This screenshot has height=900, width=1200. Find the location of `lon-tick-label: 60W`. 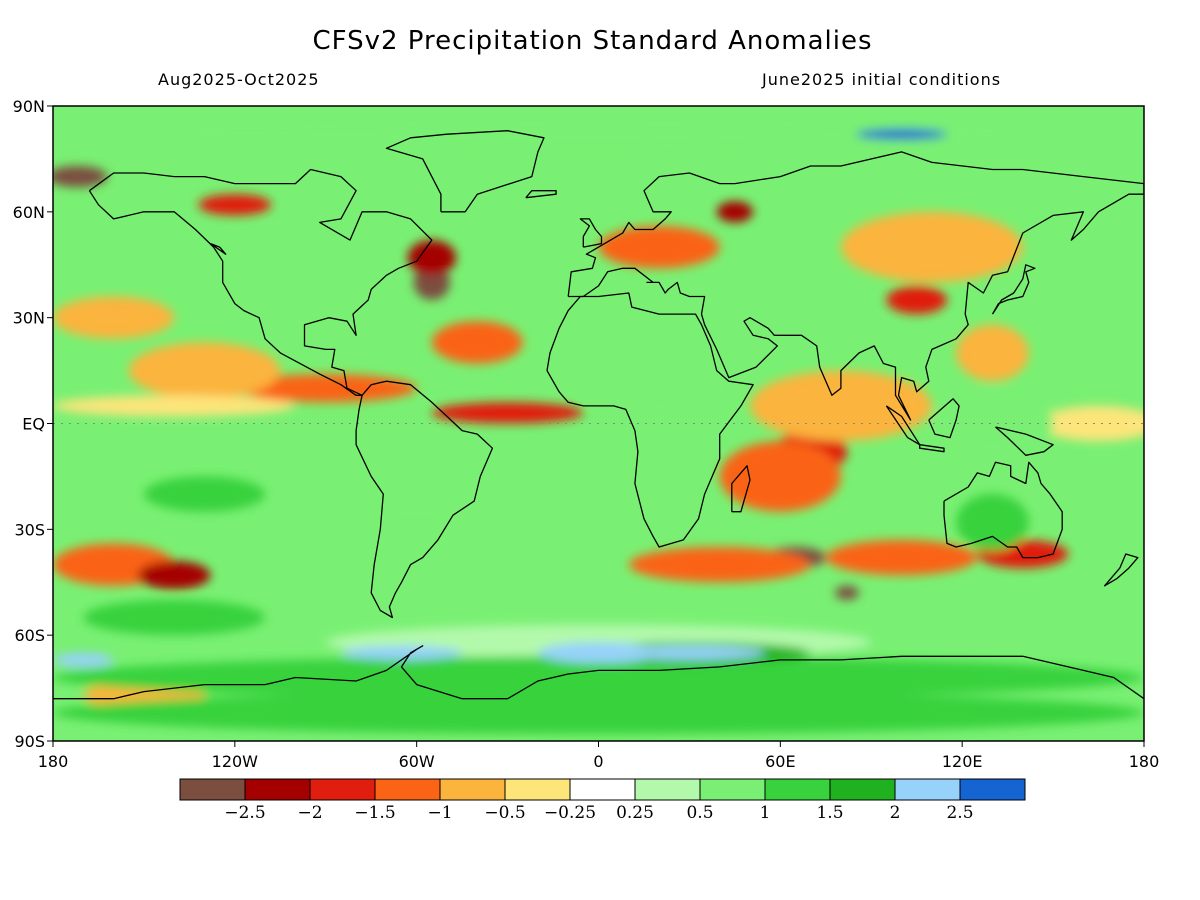

lon-tick-label: 60W is located at coordinates (417, 761).